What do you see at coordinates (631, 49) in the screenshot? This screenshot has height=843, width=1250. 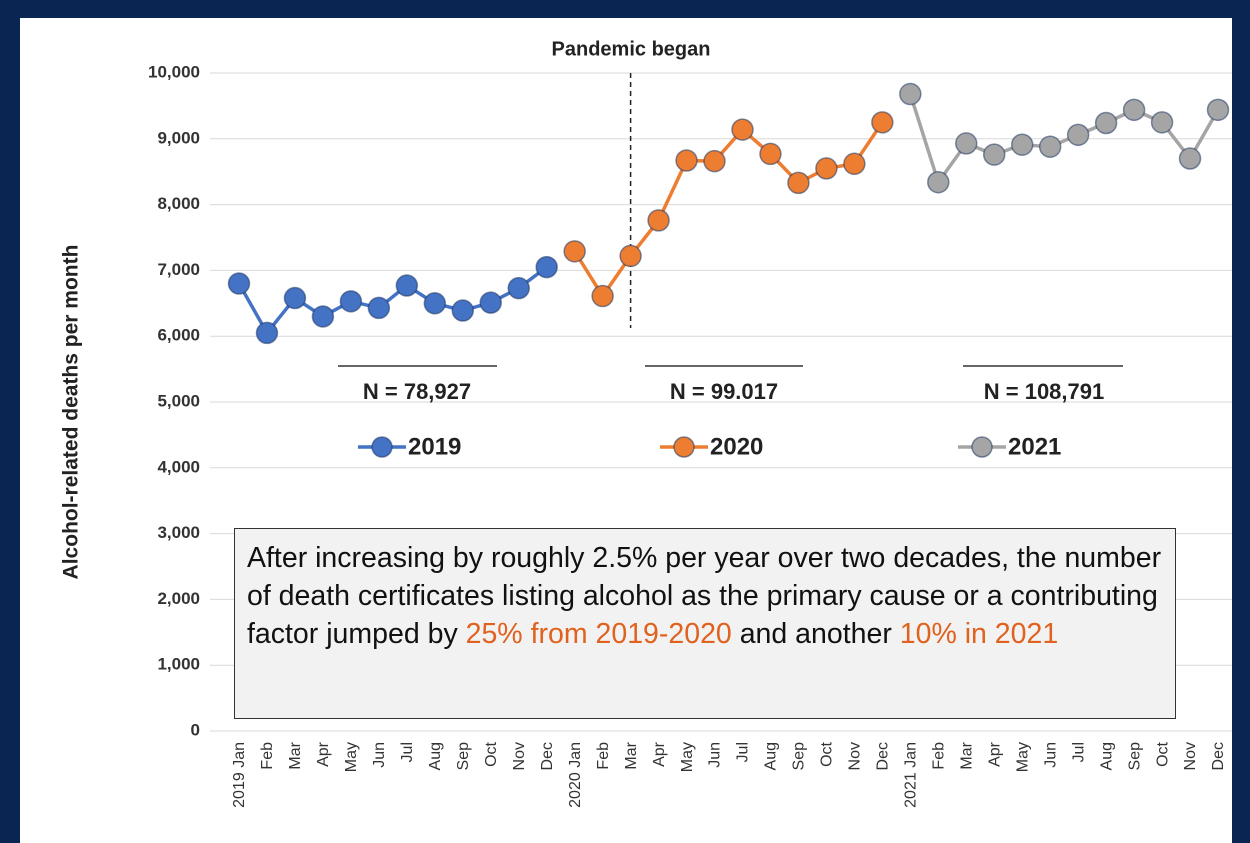 I see `chart-title: Pandemic began` at bounding box center [631, 49].